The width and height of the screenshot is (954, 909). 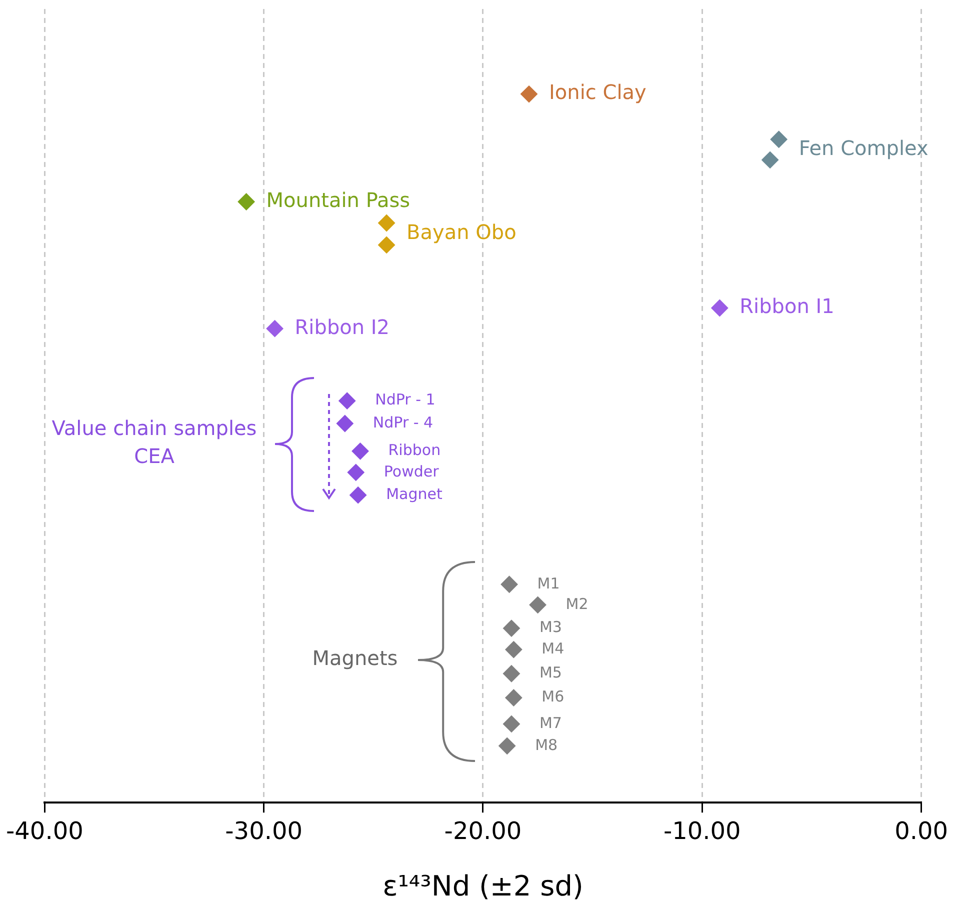 I want to click on series-label: M2, so click(x=577, y=603).